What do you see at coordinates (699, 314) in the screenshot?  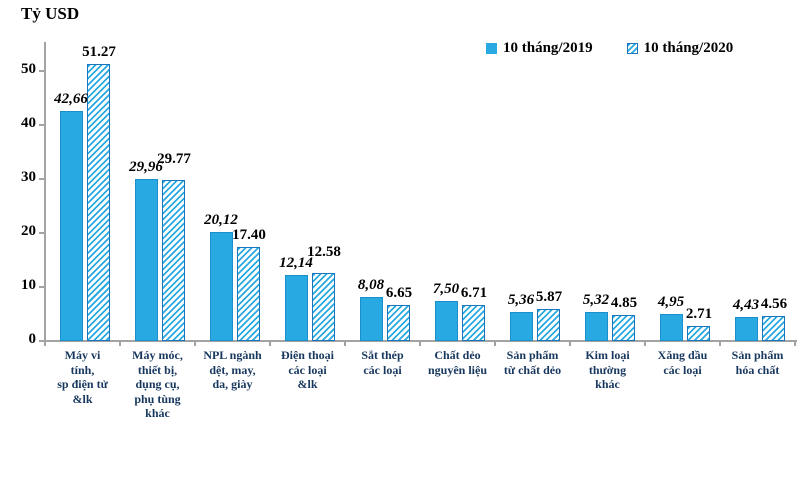 I see `value-label-2020: 2.71` at bounding box center [699, 314].